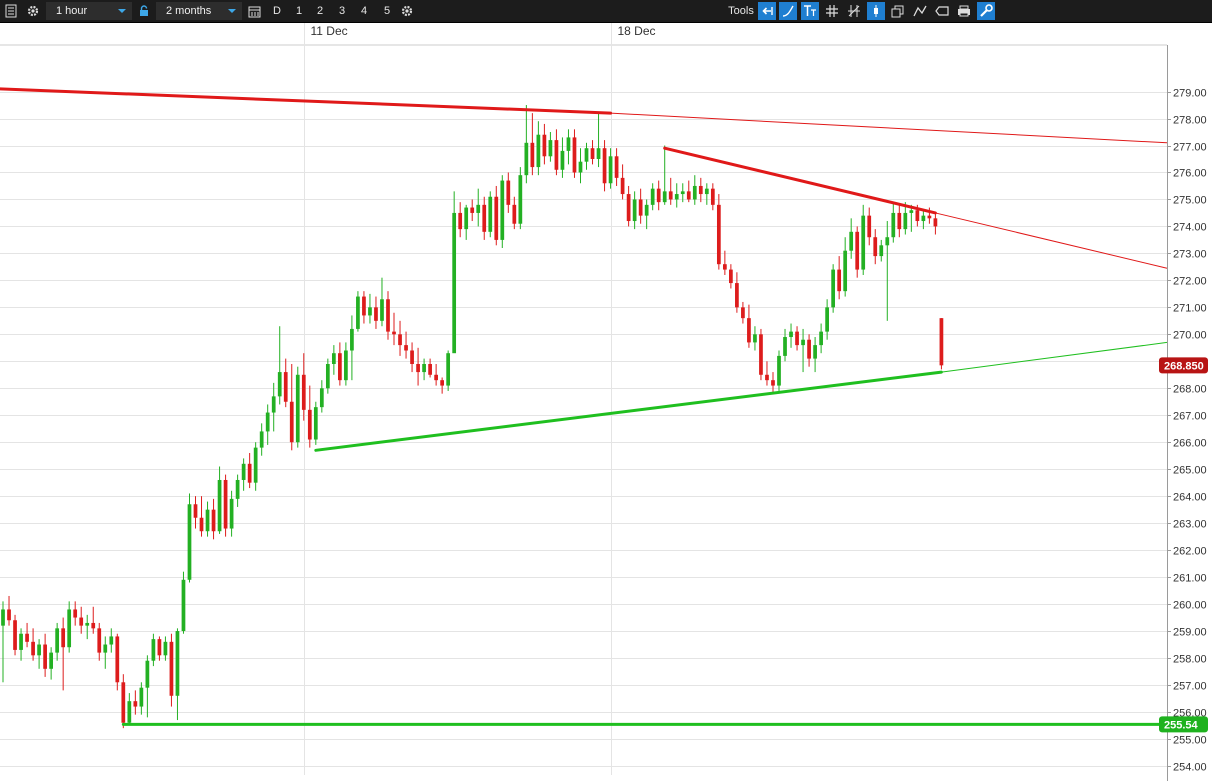  Describe the element at coordinates (1190, 201) in the screenshot. I see `price-tick-label: 275.00` at that location.